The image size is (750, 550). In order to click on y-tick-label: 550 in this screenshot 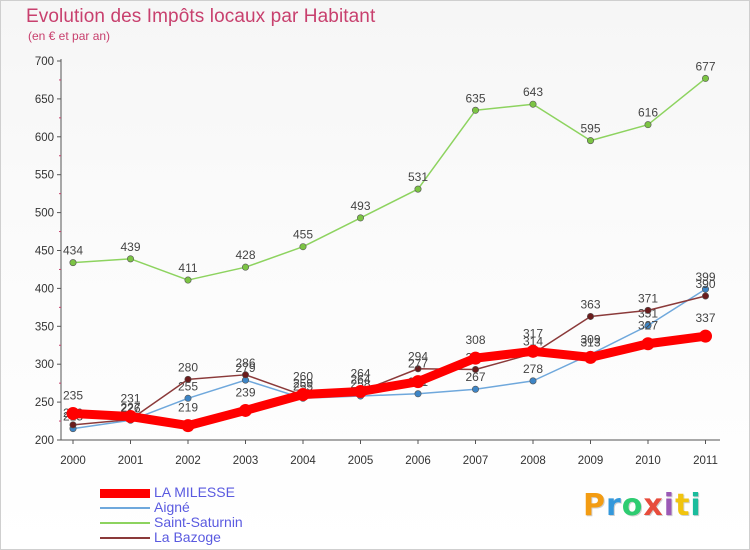, I will do `click(44, 176)`.